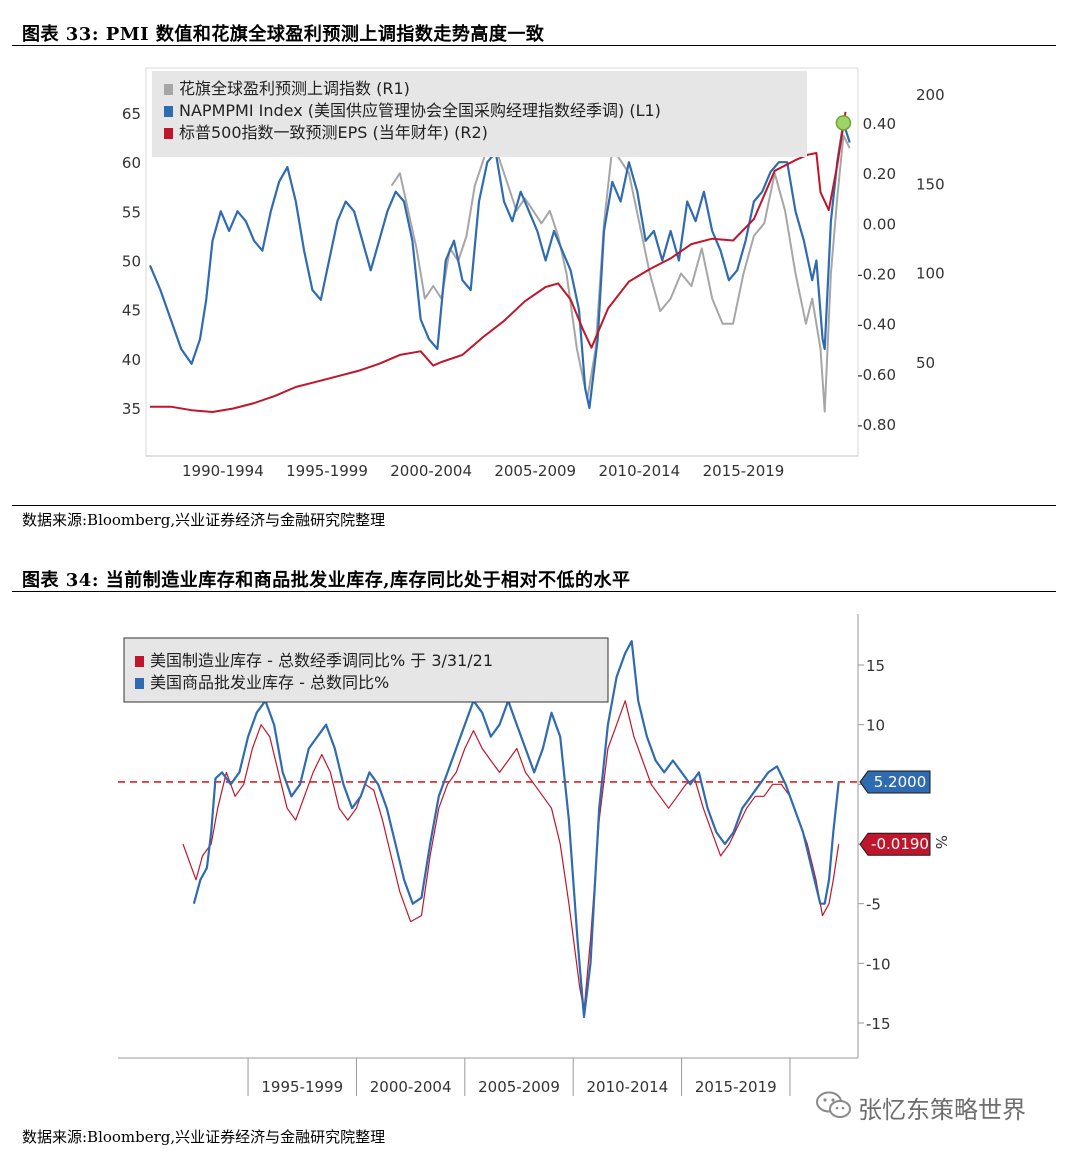 This screenshot has height=1154, width=1080. I want to click on inventory-y-tick-label: -10, so click(878, 964).